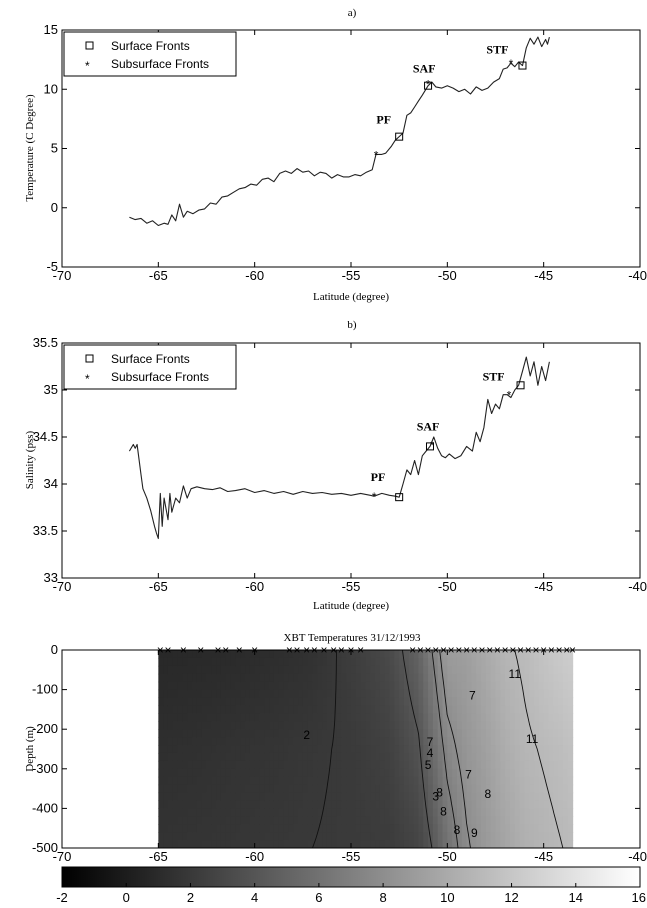 This screenshot has width=647, height=908. Describe the element at coordinates (254, 856) in the screenshot. I see `panel-c-xtick-label: -60` at that location.